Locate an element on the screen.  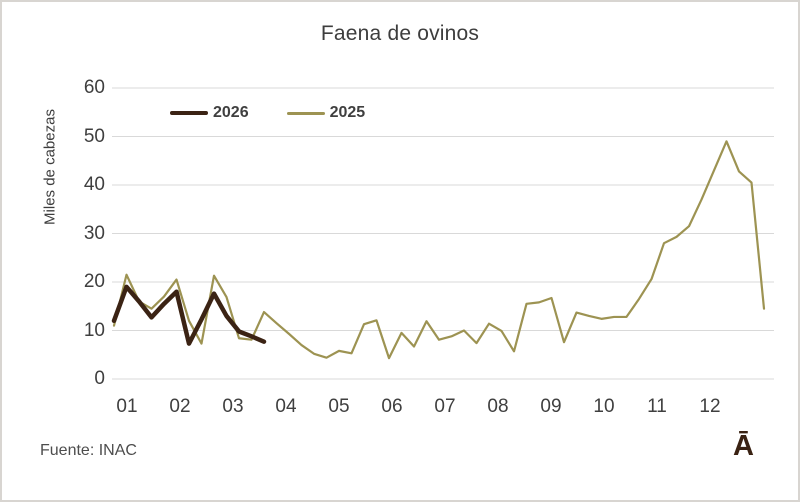
x-tick-label: 02 is located at coordinates (180, 406).